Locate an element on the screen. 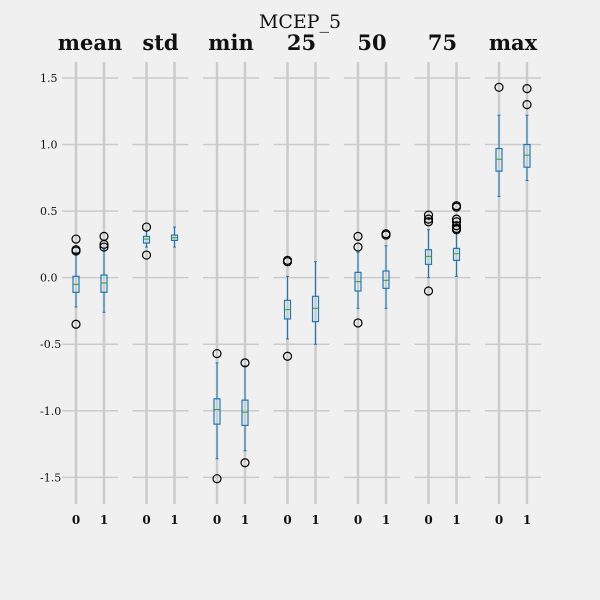 This screenshot has height=600, width=600. panel-min: min 0 1 is located at coordinates (231, 278).